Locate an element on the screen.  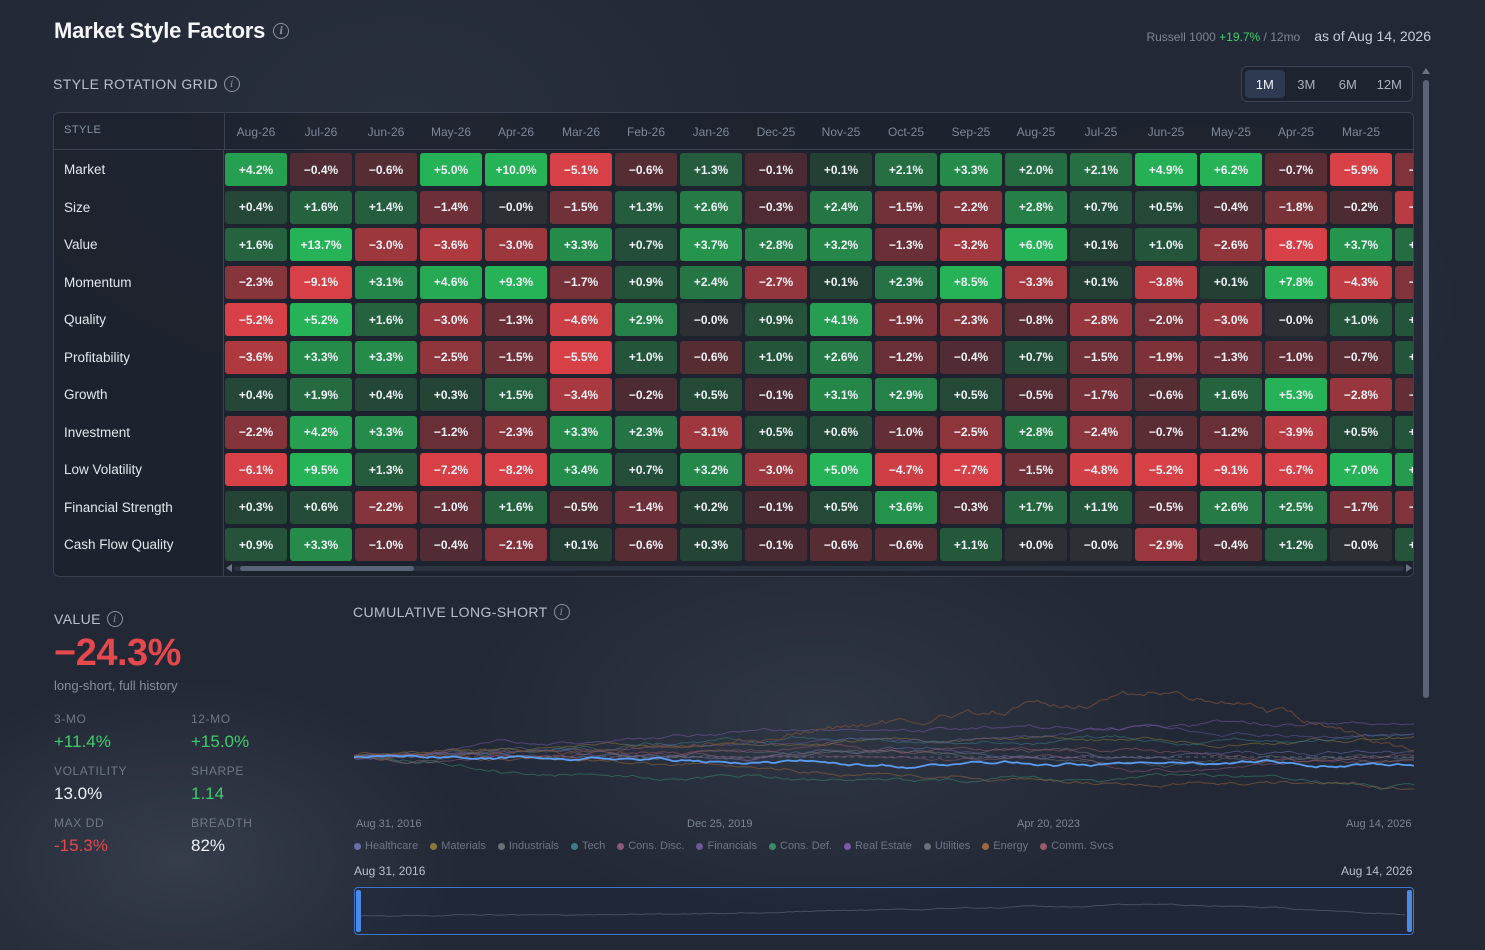
month-header: Jan-26 is located at coordinates (711, 132).